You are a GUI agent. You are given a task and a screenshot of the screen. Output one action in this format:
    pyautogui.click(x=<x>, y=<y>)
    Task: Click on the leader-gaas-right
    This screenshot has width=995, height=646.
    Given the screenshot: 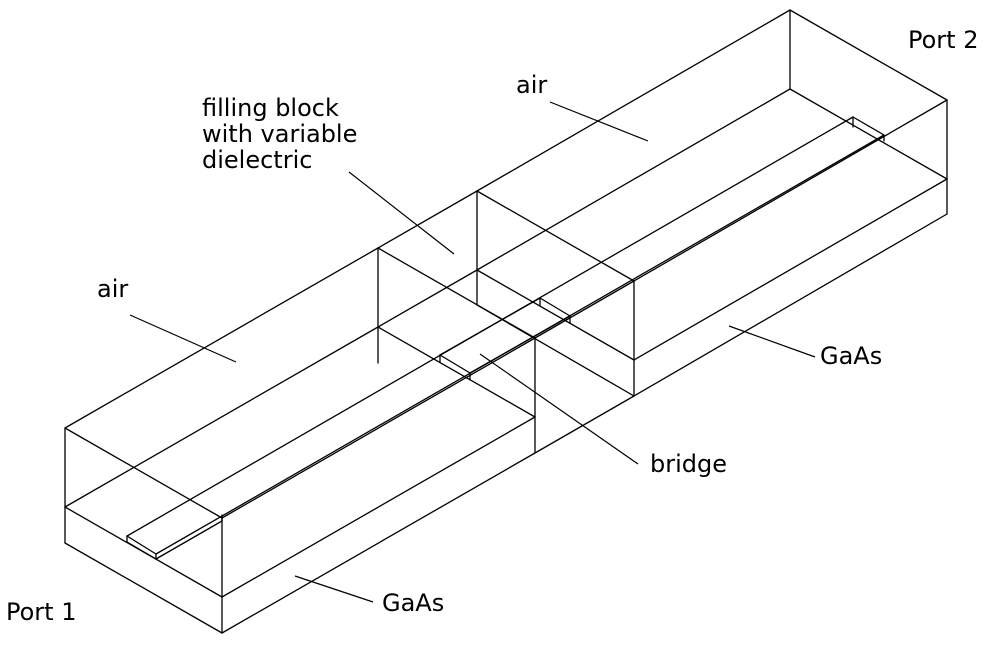 What is the action you would take?
    pyautogui.click(x=772, y=341)
    